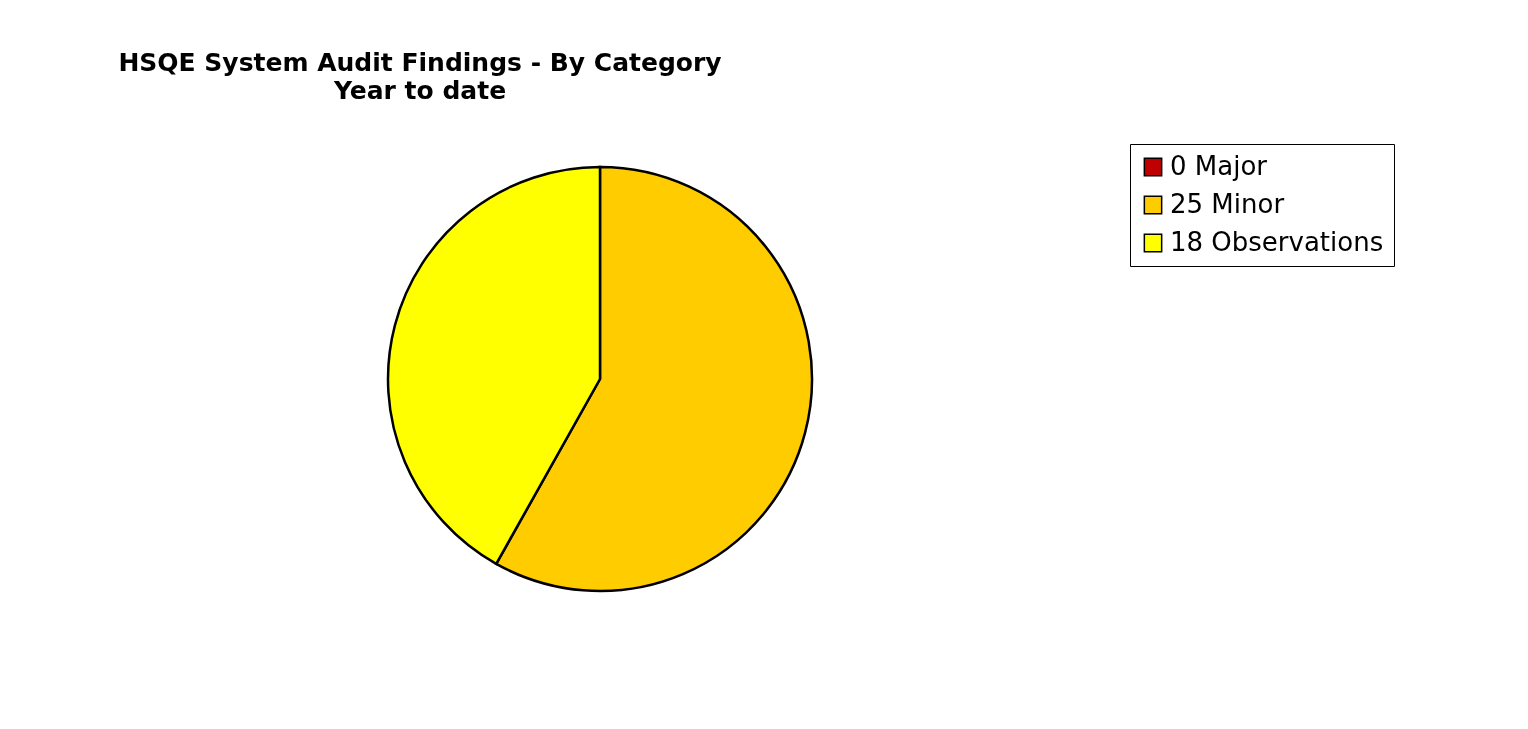 This screenshot has height=729, width=1528. What do you see at coordinates (1219, 166) in the screenshot?
I see `legend-label: 0 Major` at bounding box center [1219, 166].